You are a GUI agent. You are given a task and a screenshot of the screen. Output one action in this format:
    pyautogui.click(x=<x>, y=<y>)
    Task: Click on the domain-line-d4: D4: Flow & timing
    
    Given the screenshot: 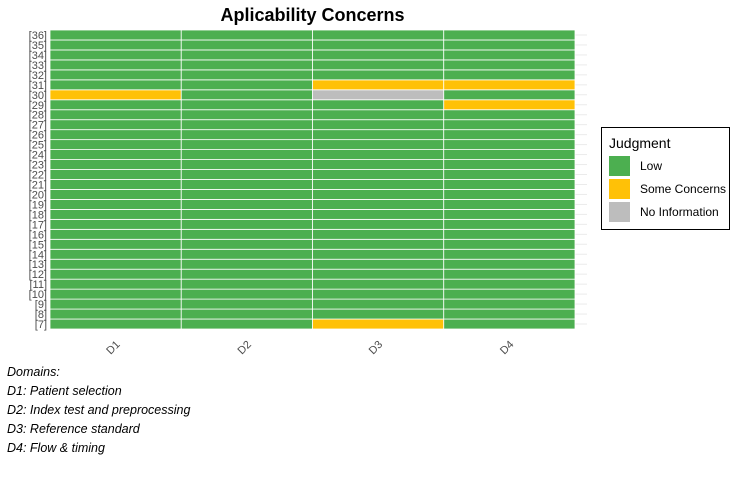 What is the action you would take?
    pyautogui.click(x=56, y=448)
    